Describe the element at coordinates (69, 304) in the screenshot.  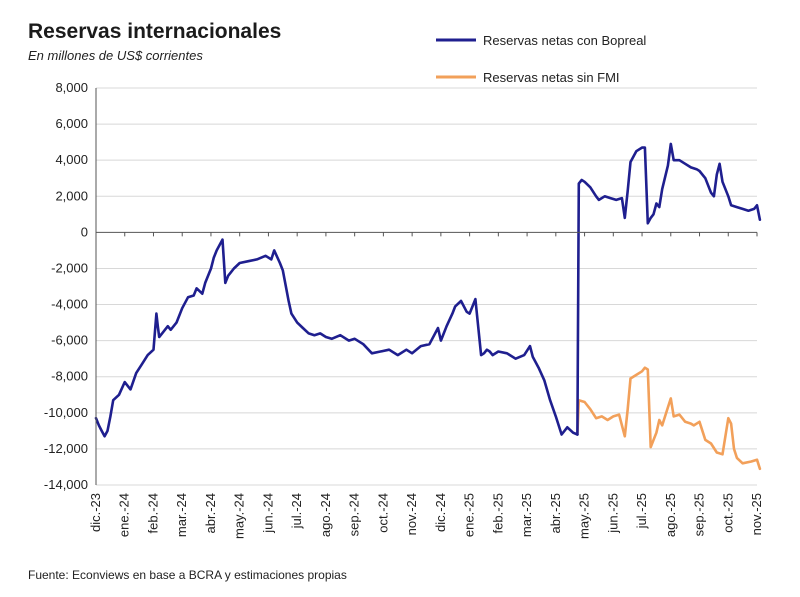
I see `y-tick-label: -4,000` at that location.